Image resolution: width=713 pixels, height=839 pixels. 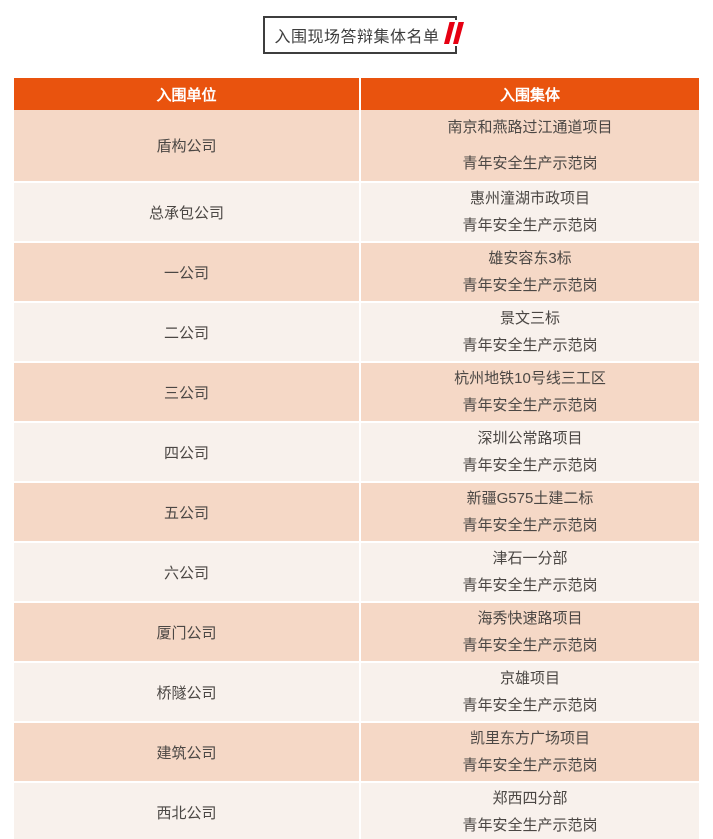 What do you see at coordinates (454, 33) in the screenshot?
I see `double-quote-icon` at bounding box center [454, 33].